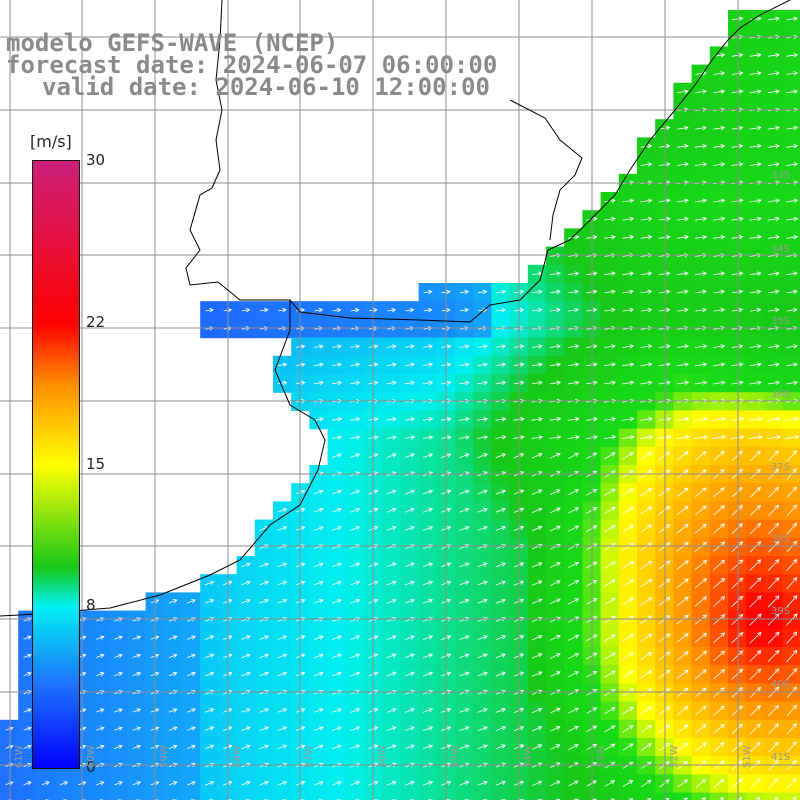 The width and height of the screenshot is (800, 800). I want to click on colorbar-tick-label: 30, so click(96, 160).